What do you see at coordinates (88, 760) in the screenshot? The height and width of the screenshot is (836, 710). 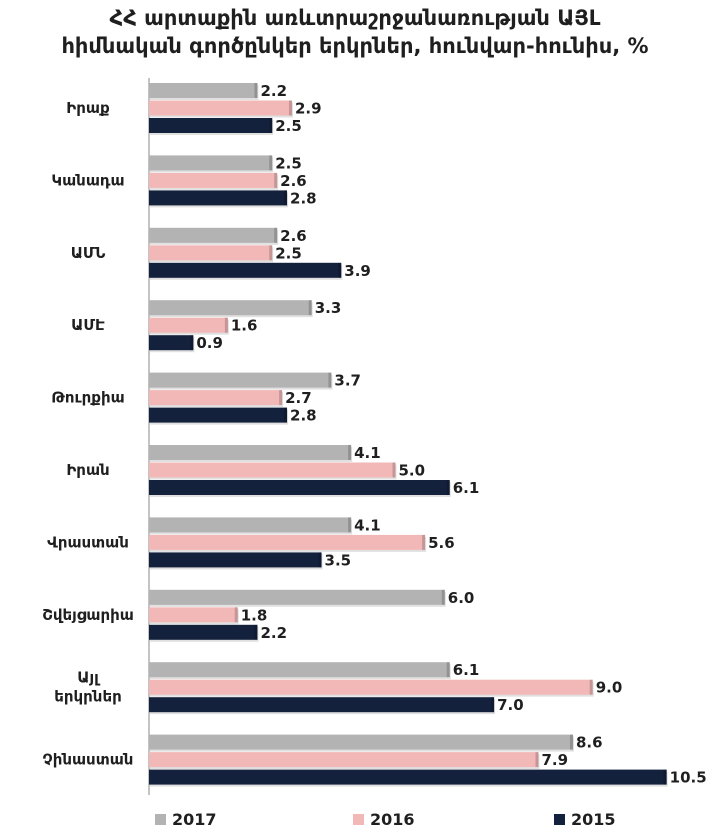 I see `category-label: Չինաստան` at bounding box center [88, 760].